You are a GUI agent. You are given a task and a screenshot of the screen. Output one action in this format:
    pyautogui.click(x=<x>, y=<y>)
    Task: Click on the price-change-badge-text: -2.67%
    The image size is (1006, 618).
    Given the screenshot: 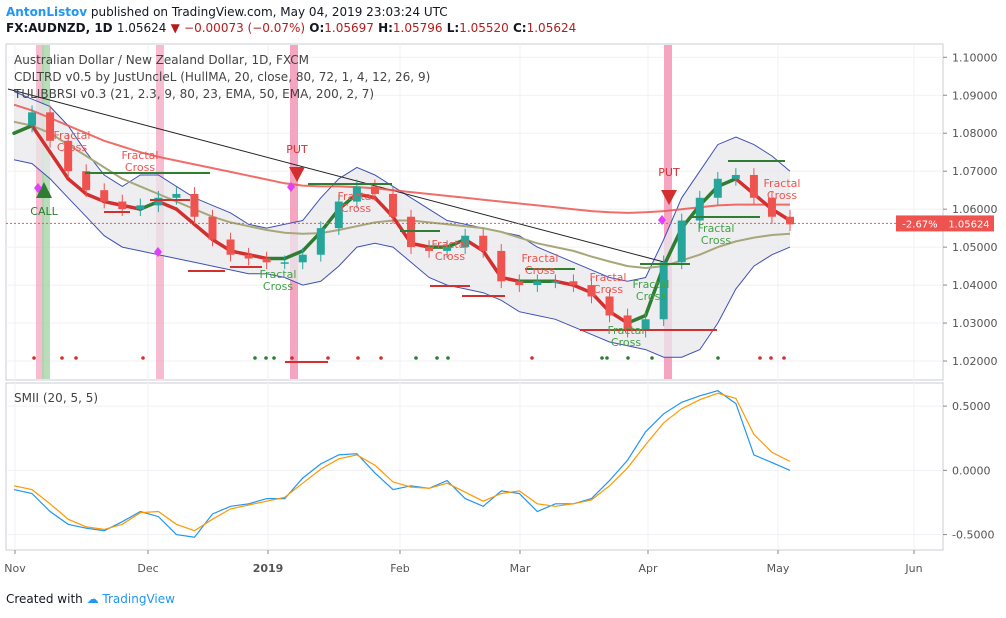 What is the action you would take?
    pyautogui.click(x=919, y=224)
    